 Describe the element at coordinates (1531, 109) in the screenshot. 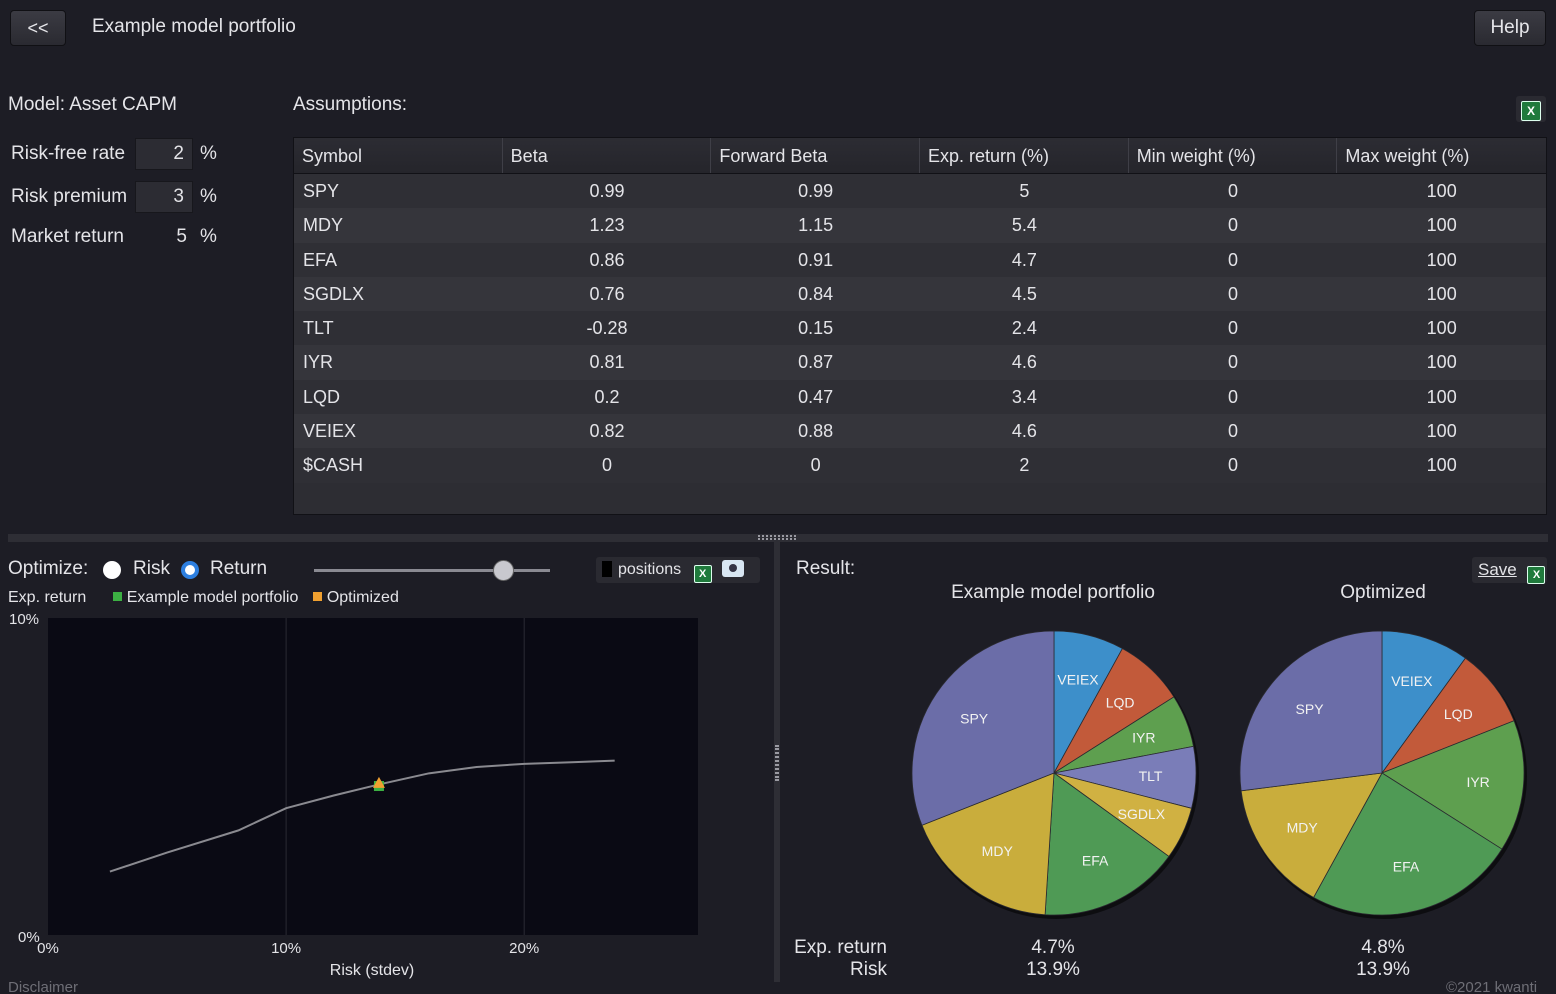

I see `export-excel-button: X` at that location.